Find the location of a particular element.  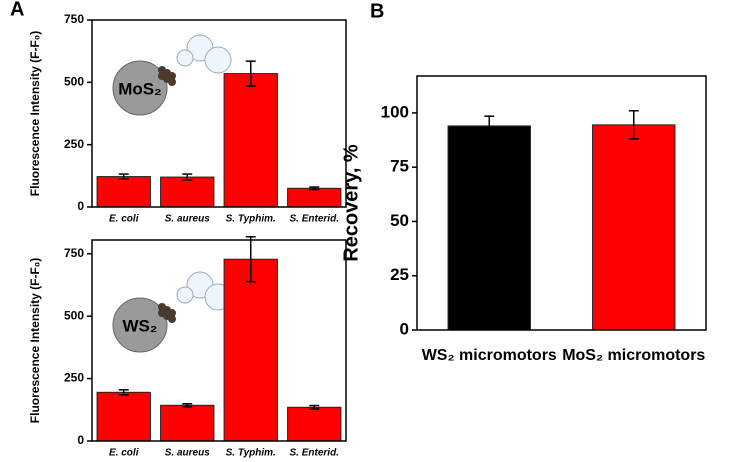

x-tick-label: WS₂ micromotors is located at coordinates (489, 355).